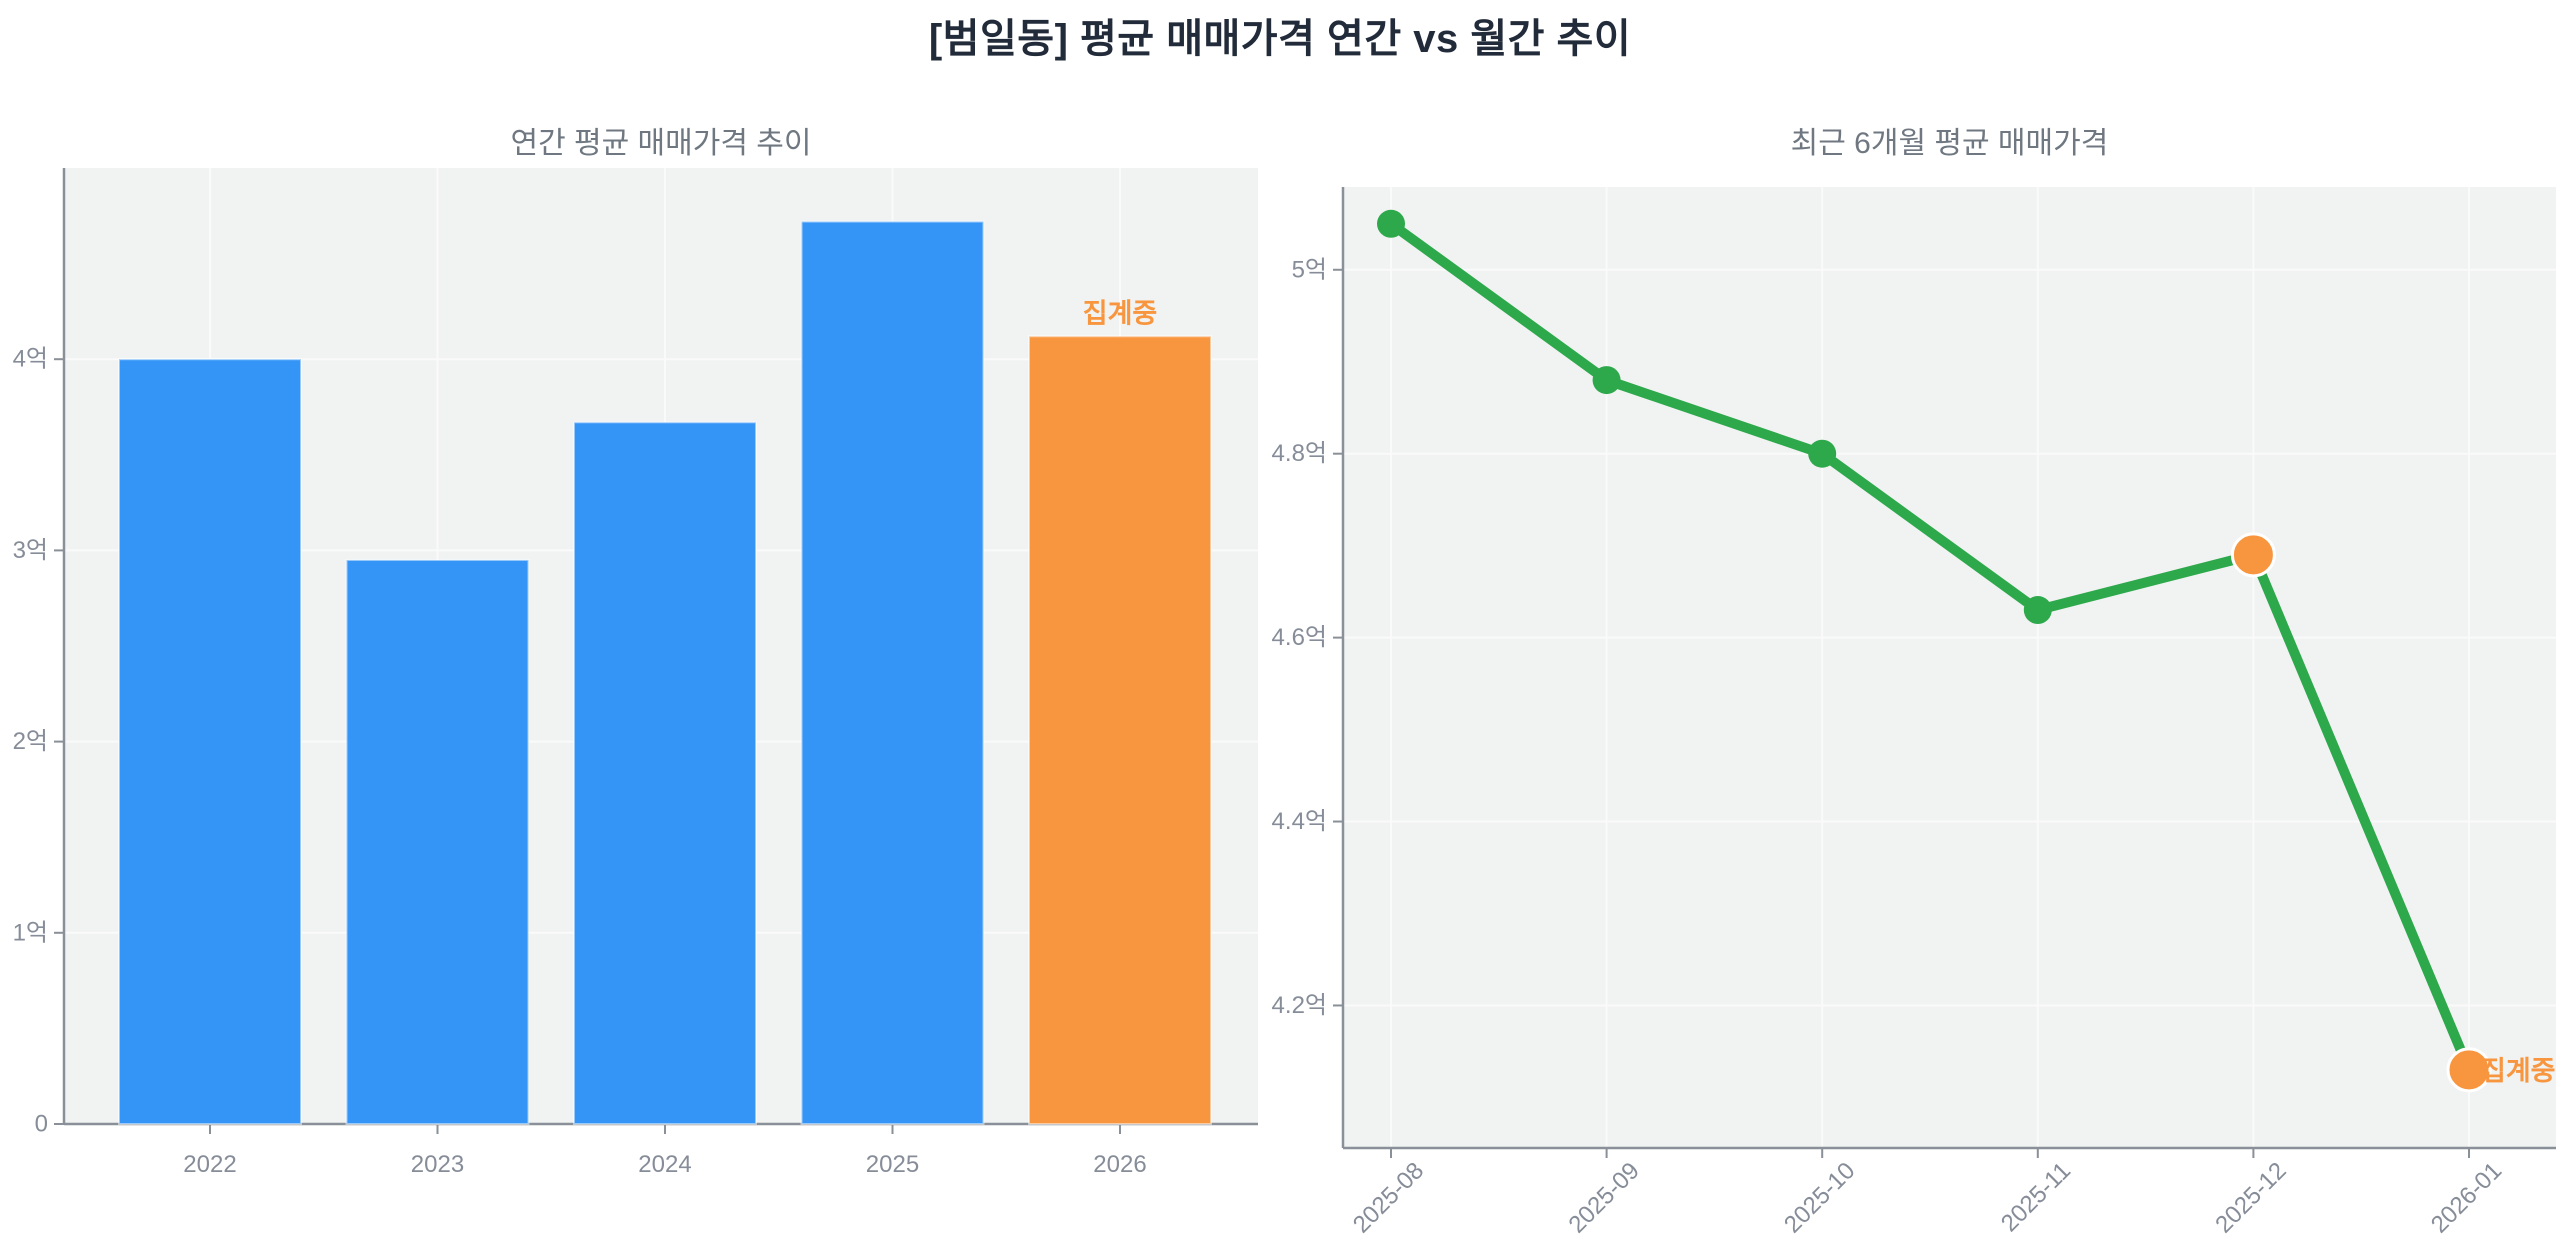  I want to click on y-tick-label-annual-2: 2억, so click(30, 741).